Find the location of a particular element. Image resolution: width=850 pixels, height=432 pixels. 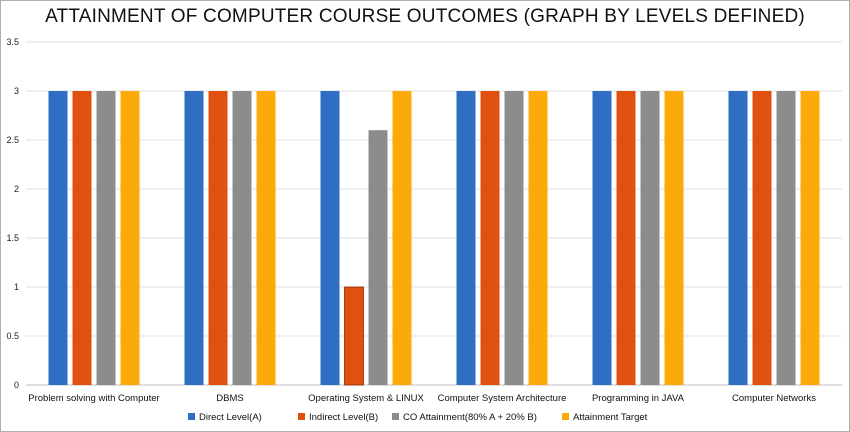

legend-item: Direct Level(A) is located at coordinates (225, 417).